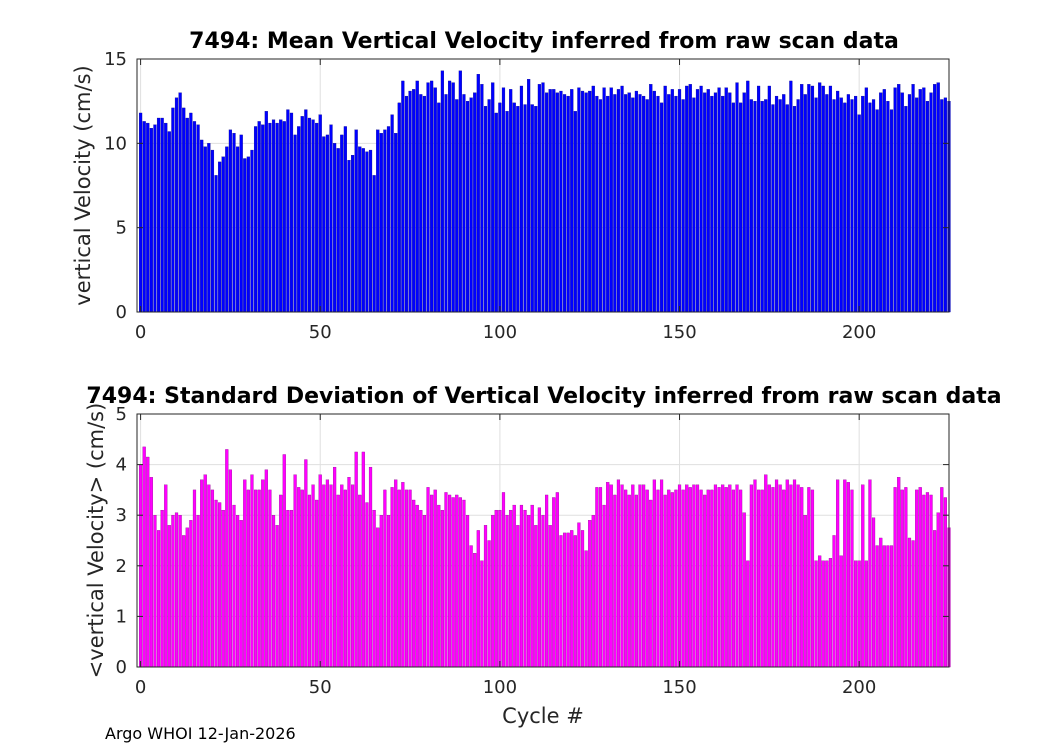 Image resolution: width=1050 pixels, height=750 pixels. What do you see at coordinates (320, 332) in the screenshot?
I see `mean-velocity-xtick-label: 50` at bounding box center [320, 332].